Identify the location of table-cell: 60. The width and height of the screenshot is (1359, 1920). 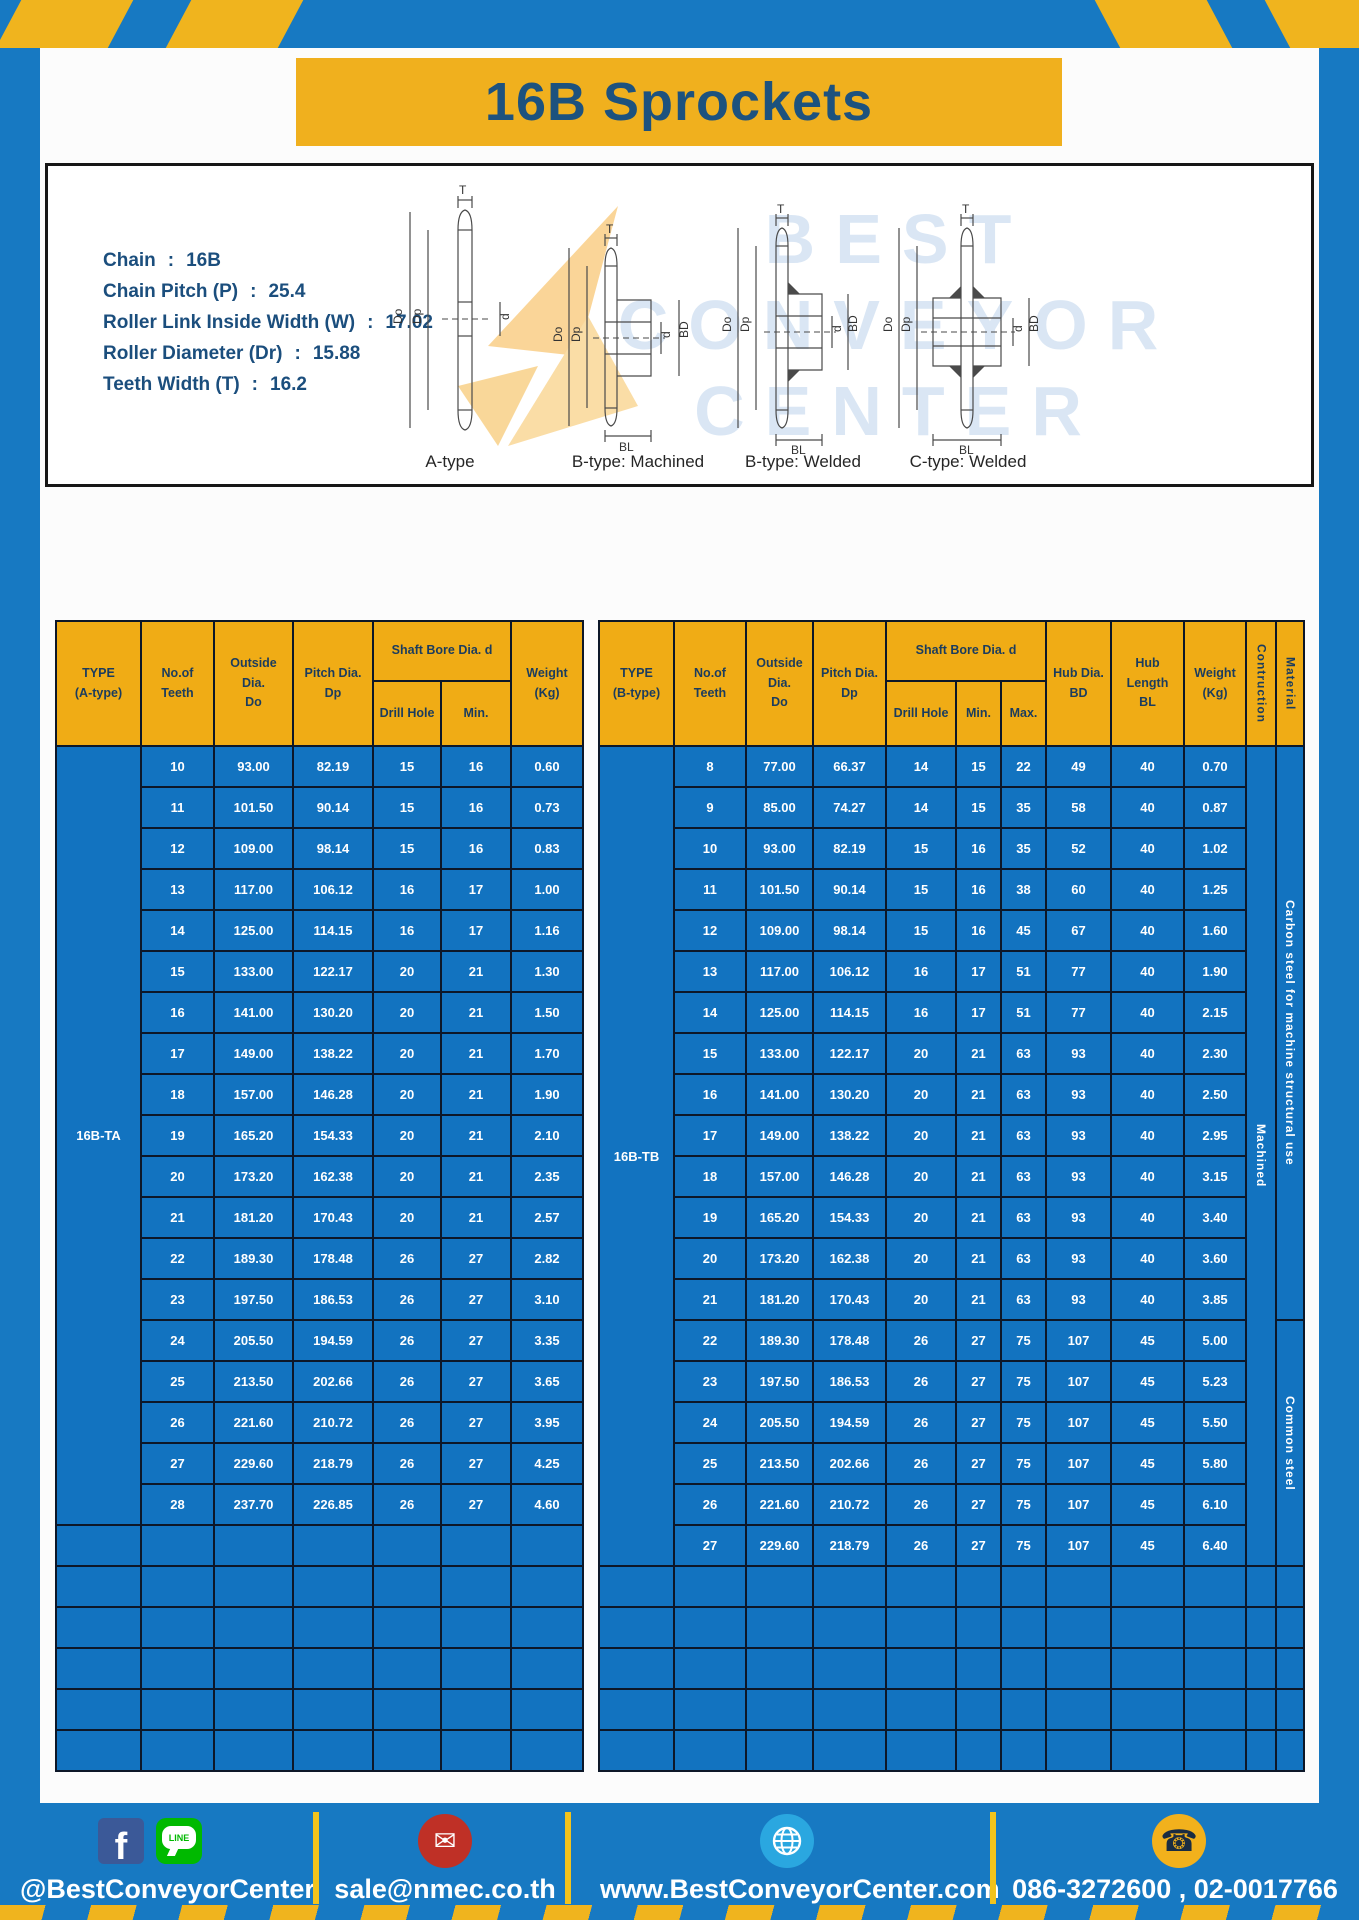
(1079, 889).